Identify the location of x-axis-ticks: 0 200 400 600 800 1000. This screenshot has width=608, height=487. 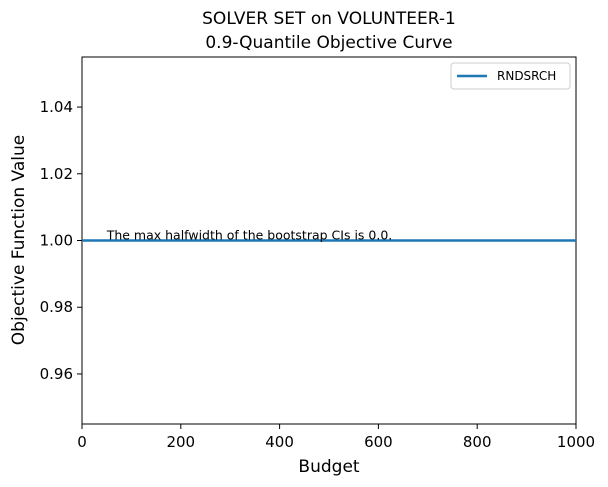
(336, 437).